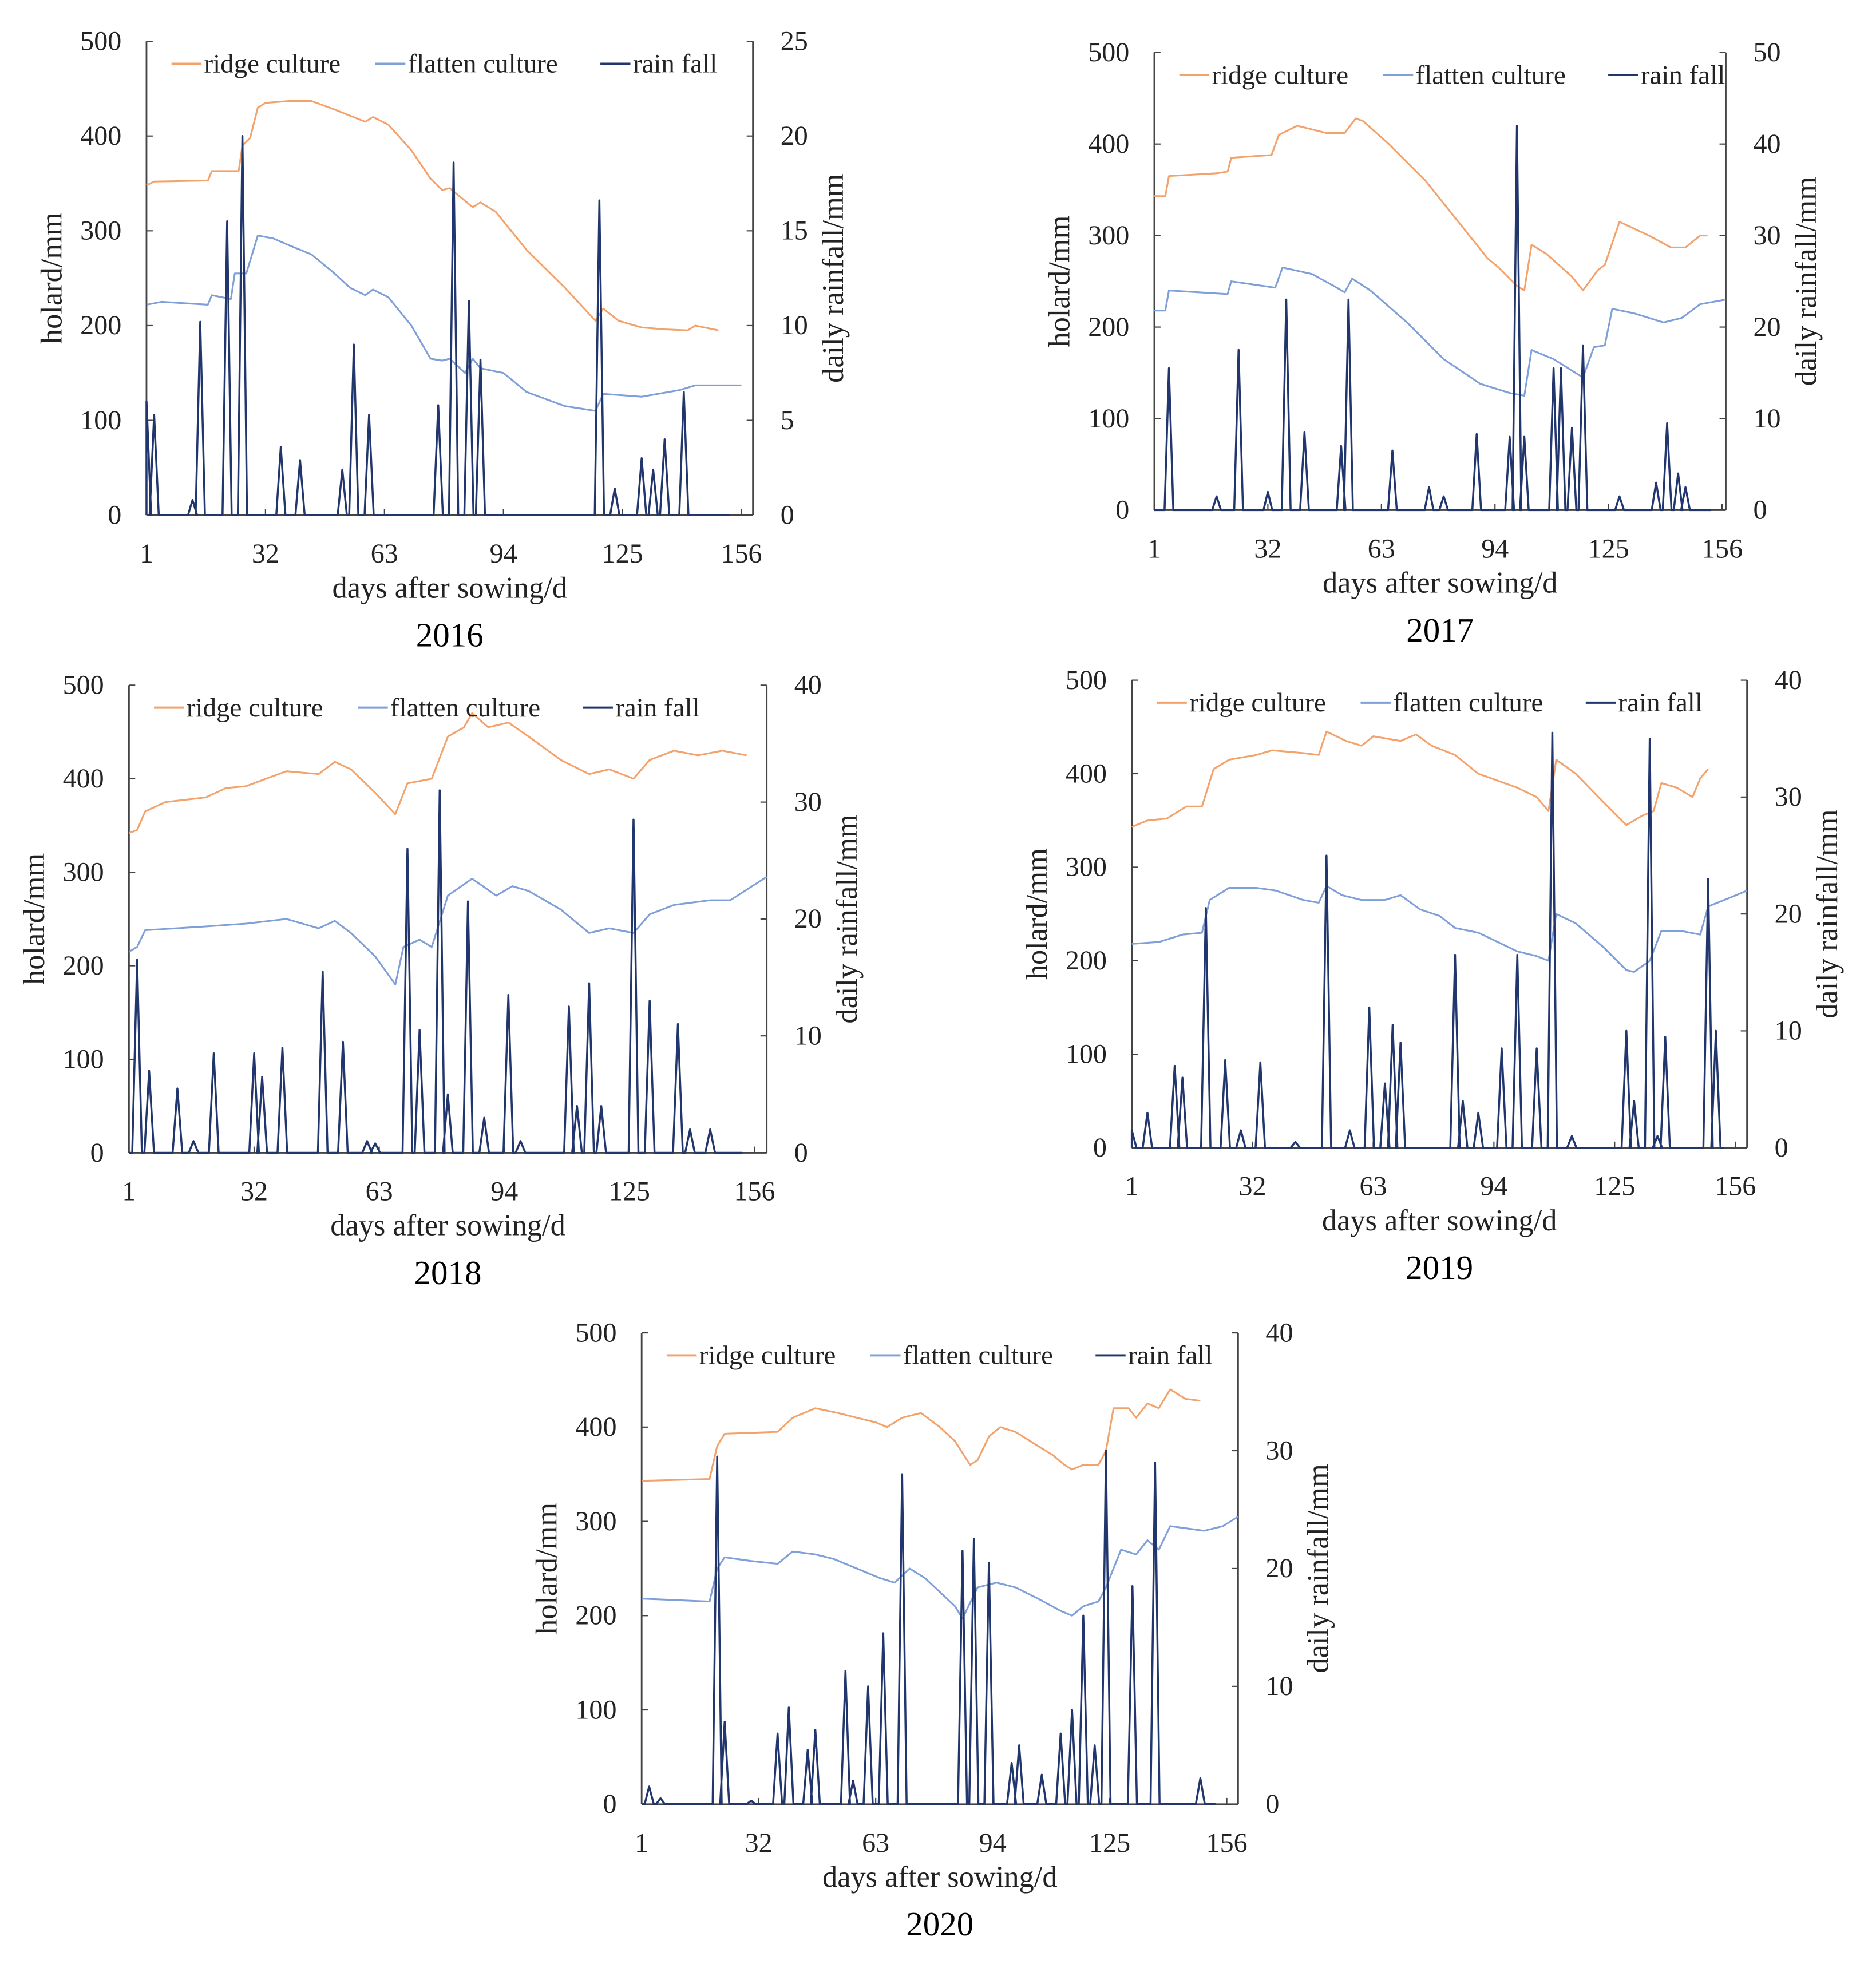 Image resolution: width=1876 pixels, height=1968 pixels. Describe the element at coordinates (940, 1924) in the screenshot. I see `chart-year-caption: 2020` at that location.